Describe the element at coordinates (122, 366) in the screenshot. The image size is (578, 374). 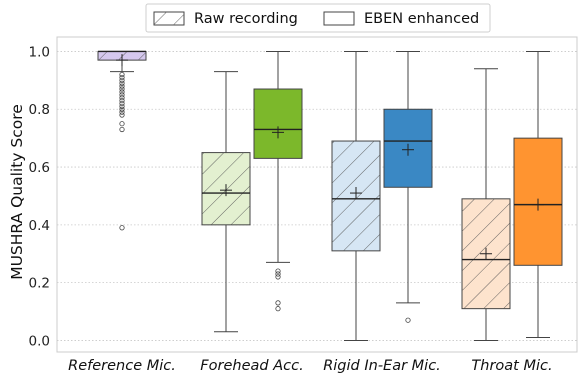
I see `x-tick-label: Reference Mic.` at that location.